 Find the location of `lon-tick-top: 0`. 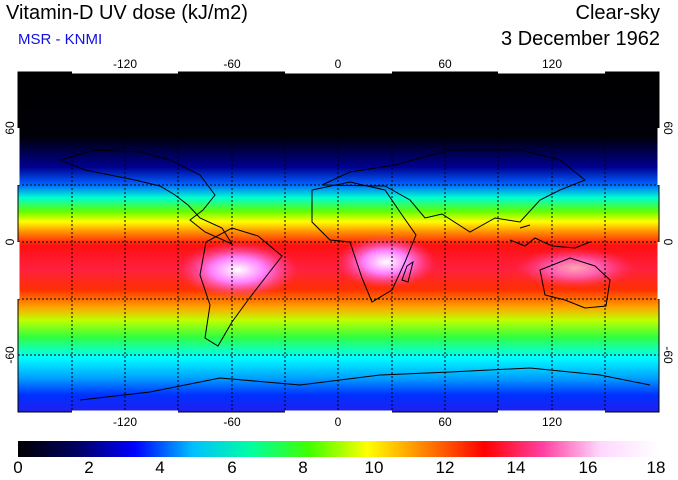

lon-tick-top: 0 is located at coordinates (338, 64).